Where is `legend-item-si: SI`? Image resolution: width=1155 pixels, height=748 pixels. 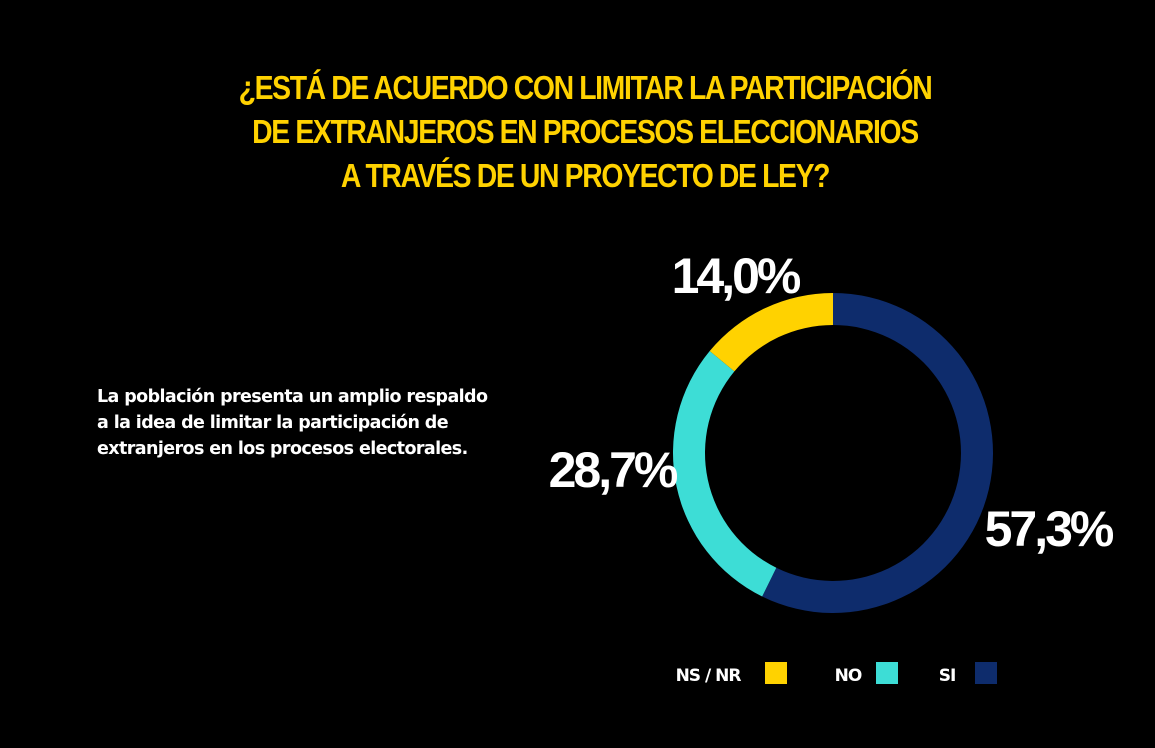 legend-item-si: SI is located at coordinates (968, 674).